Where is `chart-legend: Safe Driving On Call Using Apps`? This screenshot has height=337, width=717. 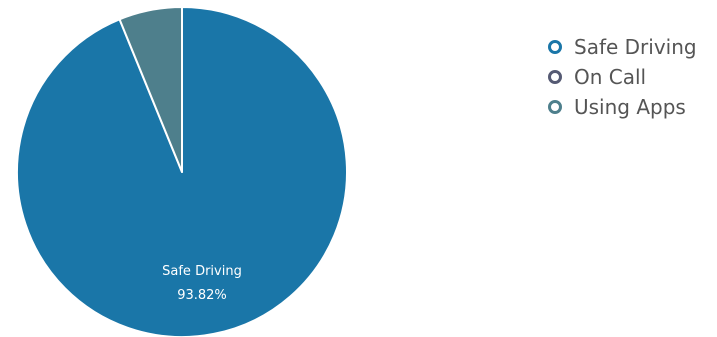
chart-legend: Safe Driving On Call Using Apps is located at coordinates (622, 77).